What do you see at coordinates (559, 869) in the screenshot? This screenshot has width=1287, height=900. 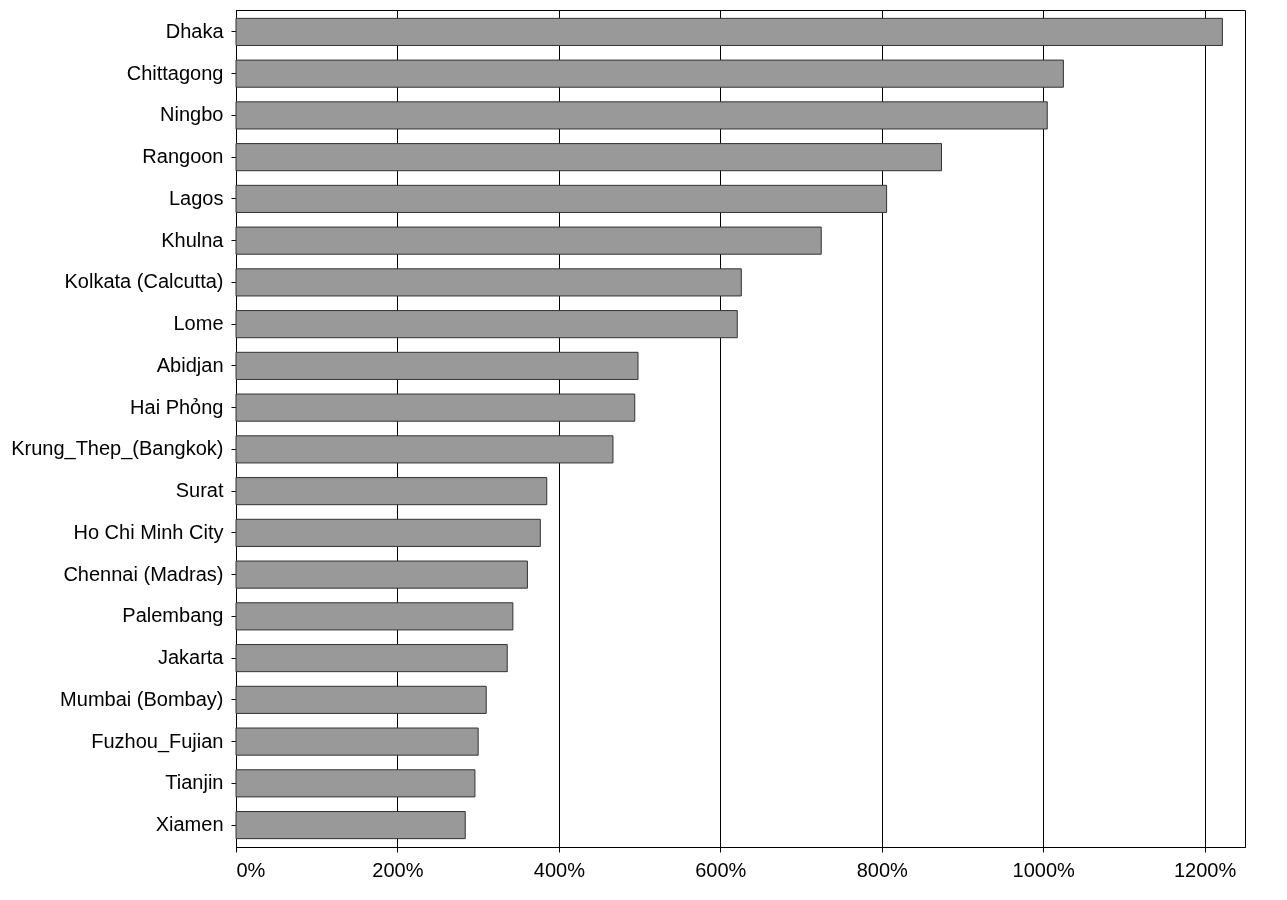 I see `x-tick-label: 400%` at bounding box center [559, 869].